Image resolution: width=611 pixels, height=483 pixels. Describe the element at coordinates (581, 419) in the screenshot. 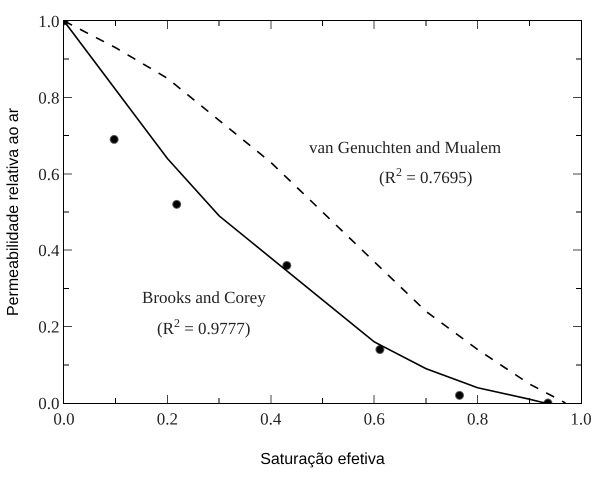

I see `x-tick-label: 1.0` at that location.